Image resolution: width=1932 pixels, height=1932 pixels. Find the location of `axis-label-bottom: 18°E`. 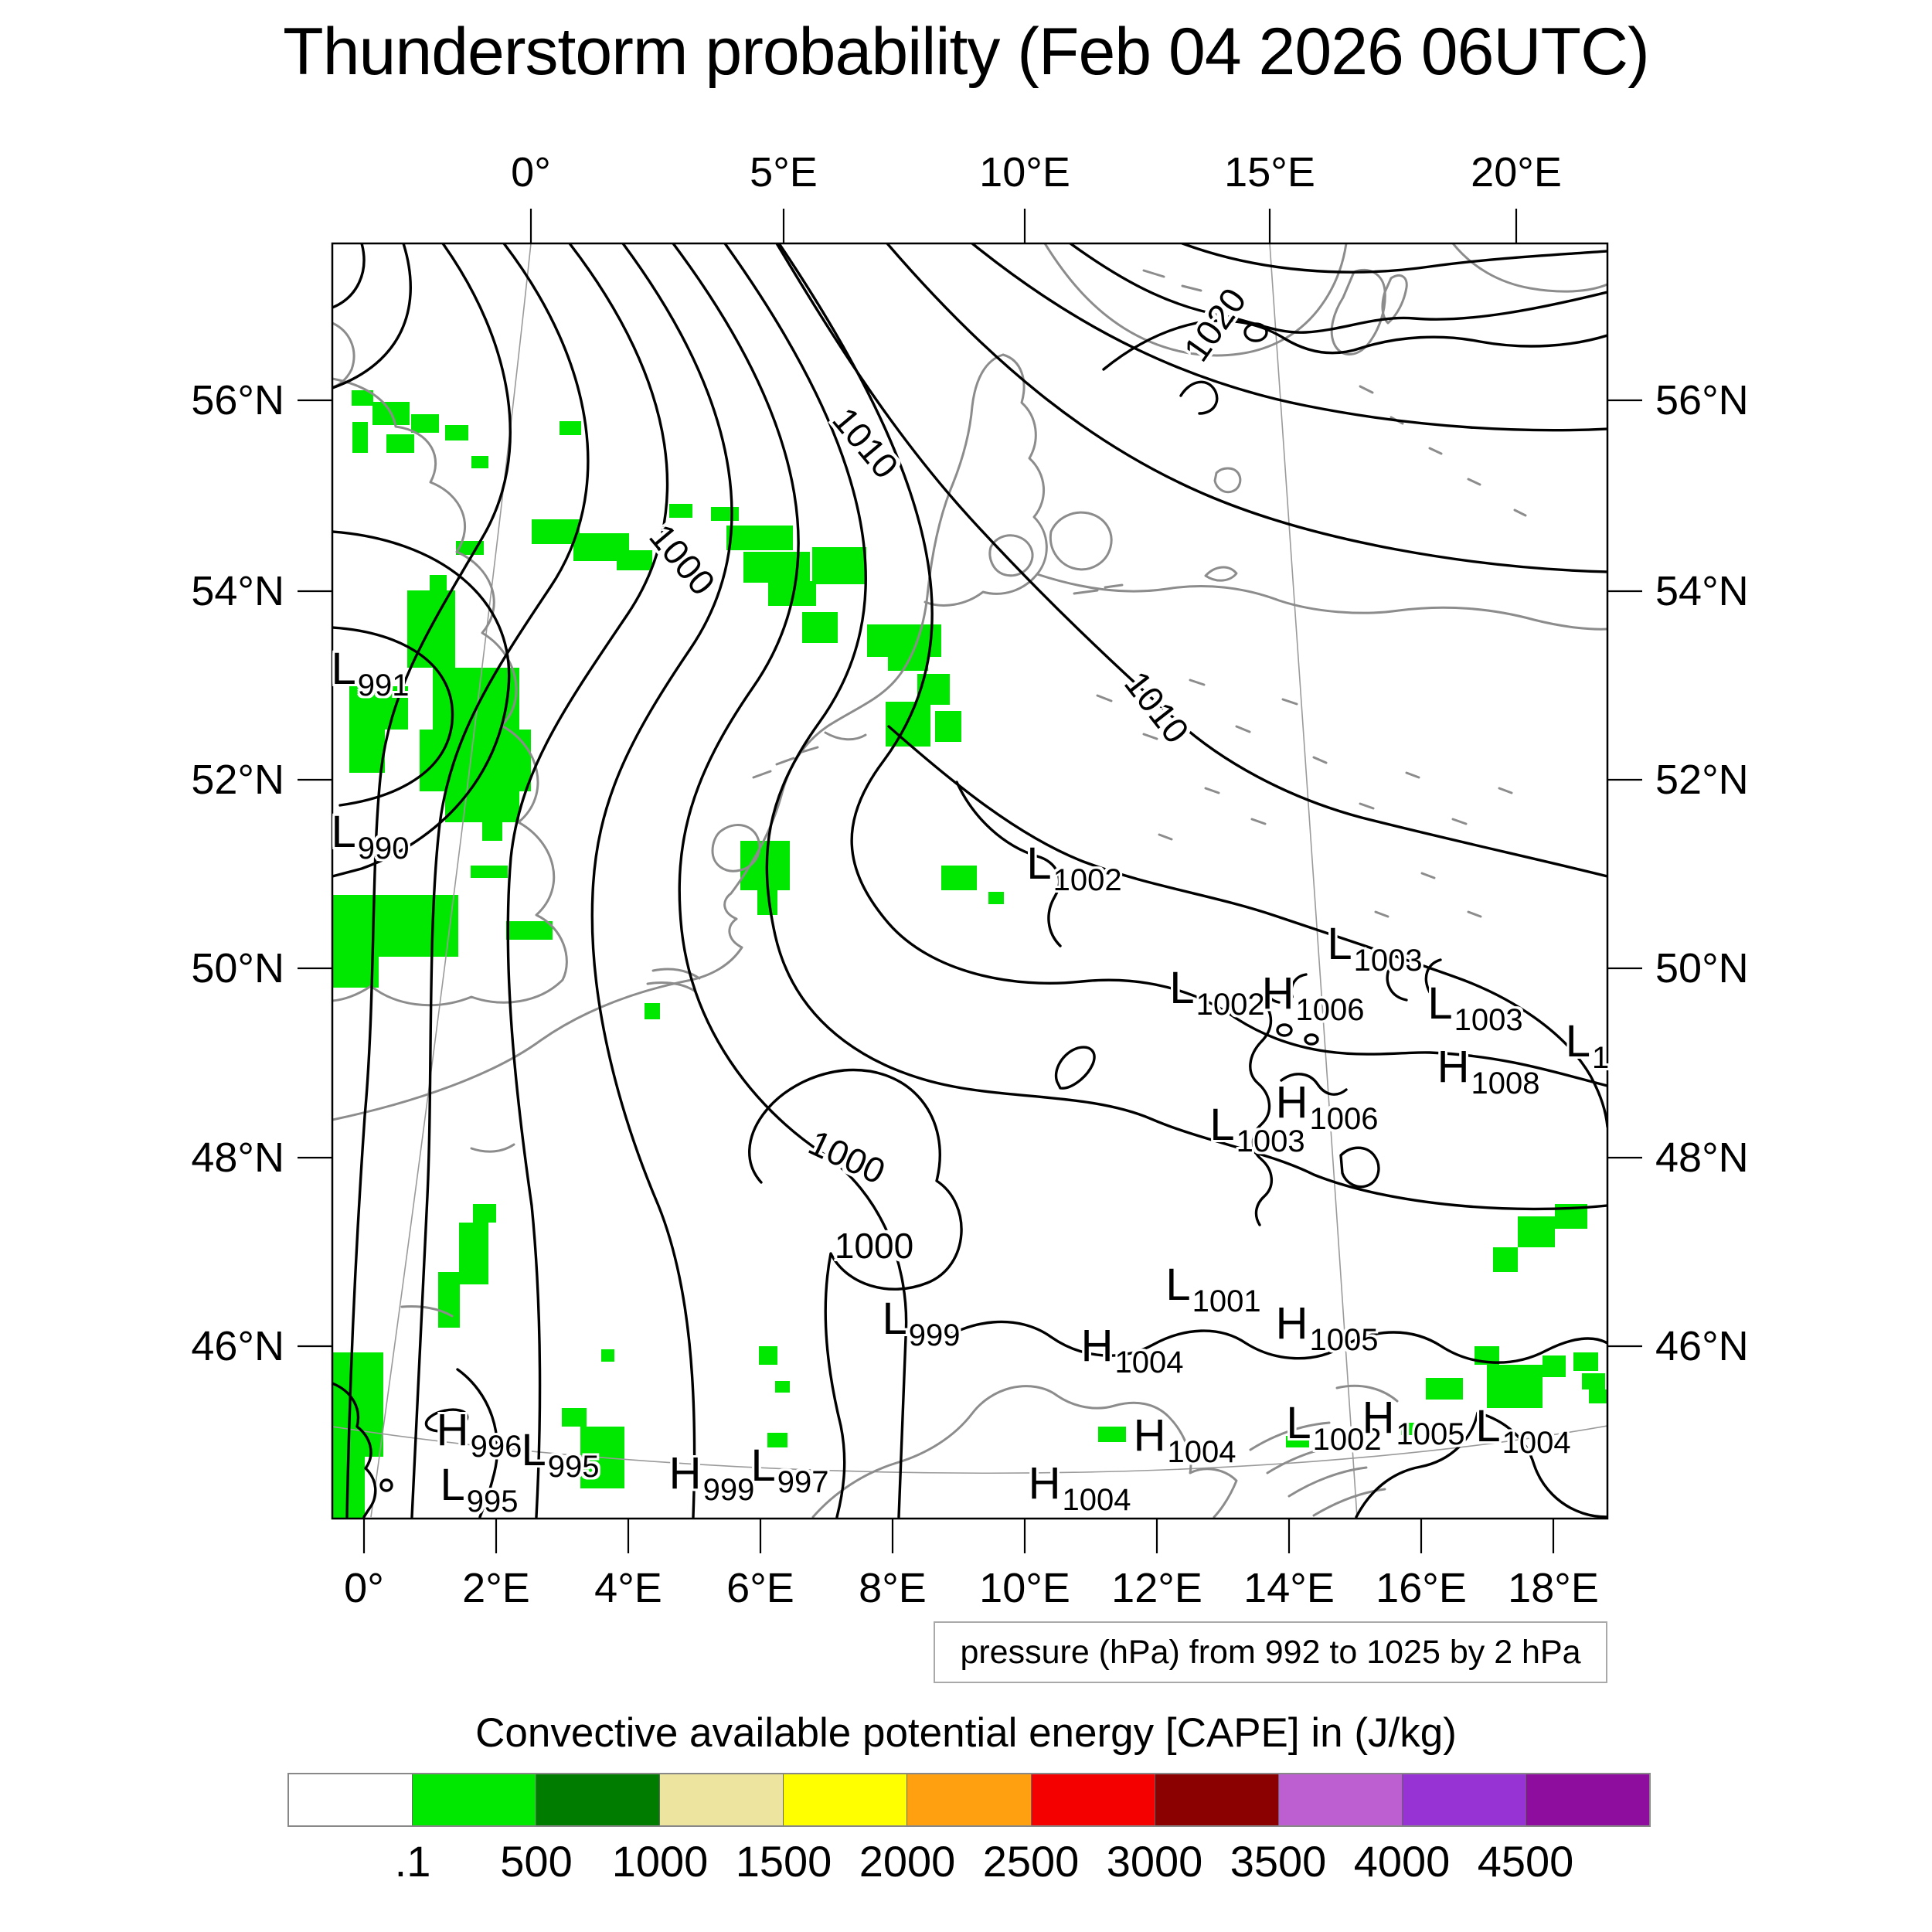

axis-label-bottom: 18°E is located at coordinates (1554, 1588).